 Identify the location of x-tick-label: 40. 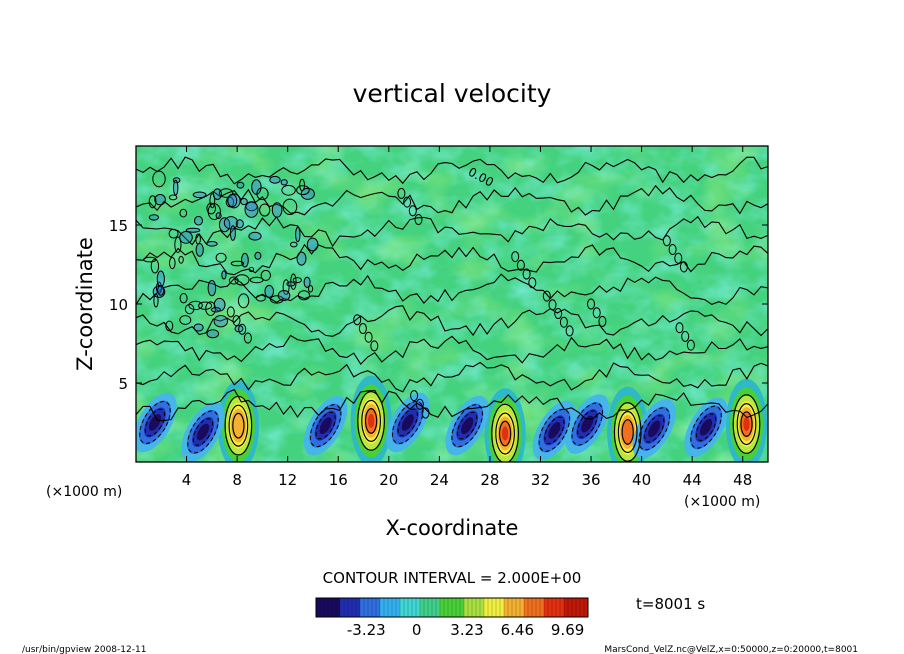
(641, 480).